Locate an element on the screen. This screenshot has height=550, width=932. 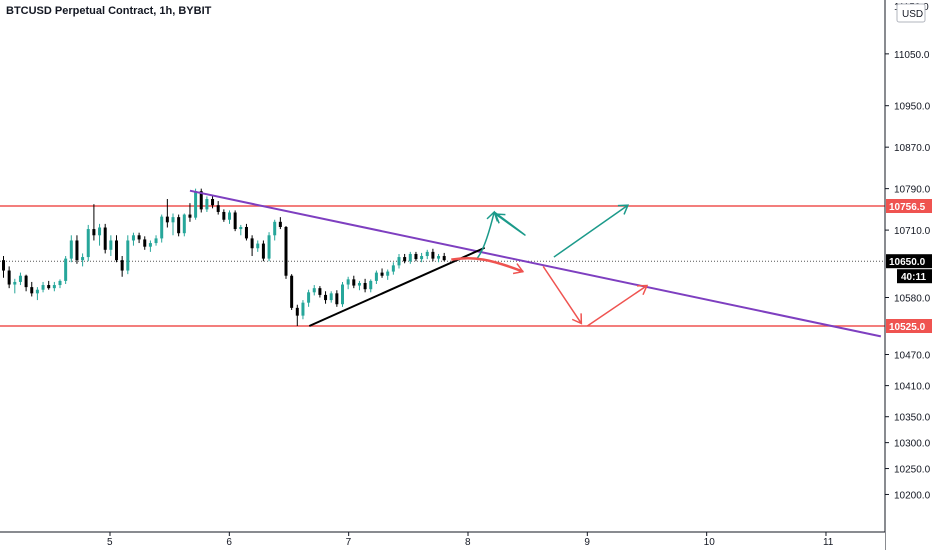
lower-level-label-bg is located at coordinates (909, 326).